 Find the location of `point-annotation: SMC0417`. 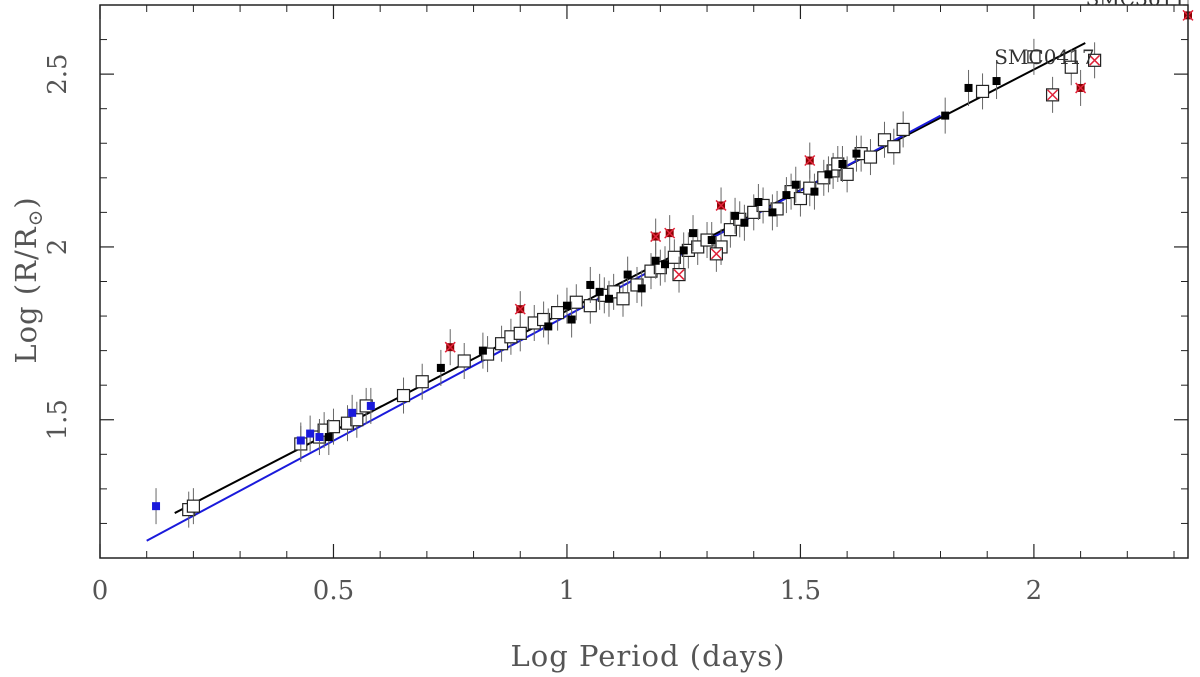

point-annotation: SMC0417 is located at coordinates (1044, 57).